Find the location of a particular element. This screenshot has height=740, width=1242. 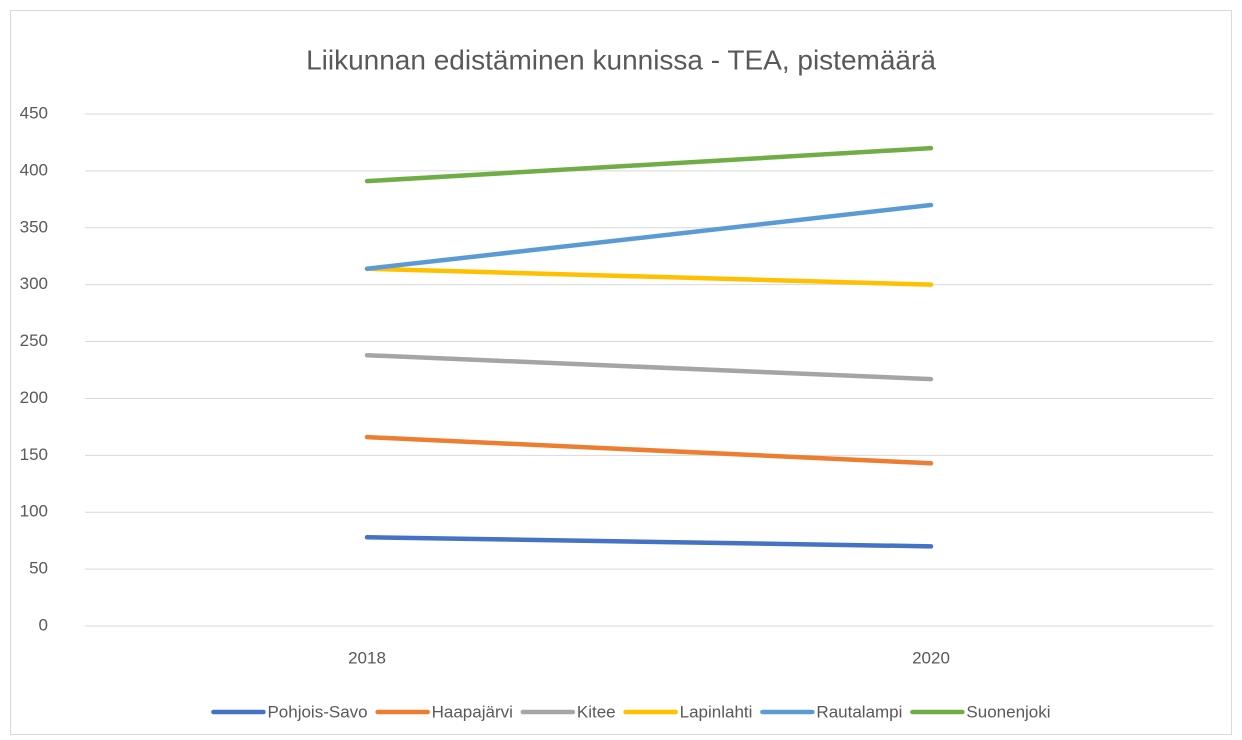

y-tick-label: 400 is located at coordinates (34, 169).